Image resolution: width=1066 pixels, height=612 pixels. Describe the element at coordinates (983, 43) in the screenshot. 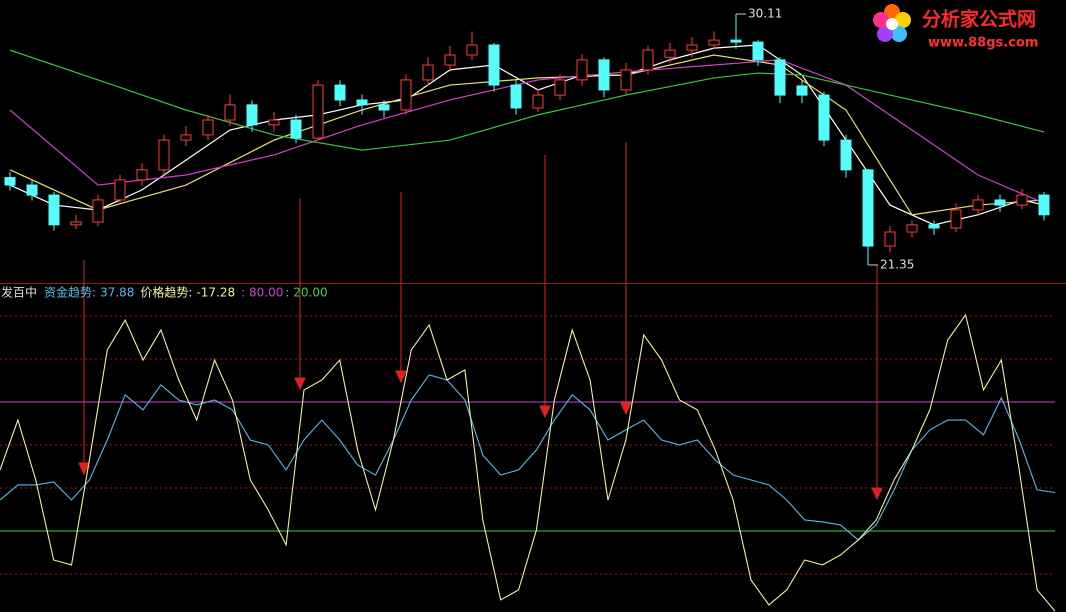

I see `watermark-url: www.88gs.com` at that location.